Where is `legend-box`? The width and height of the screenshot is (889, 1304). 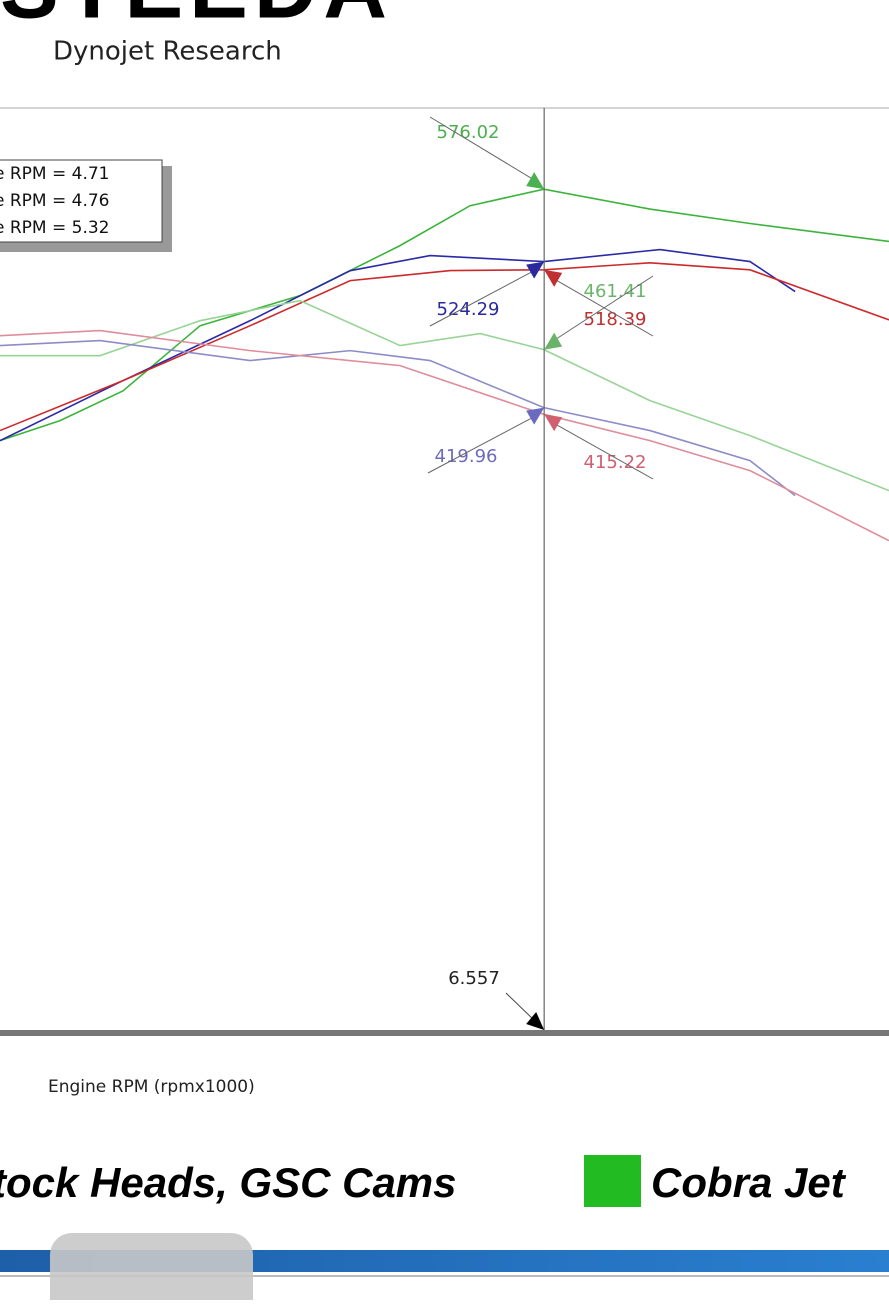 legend-box is located at coordinates (81, 201).